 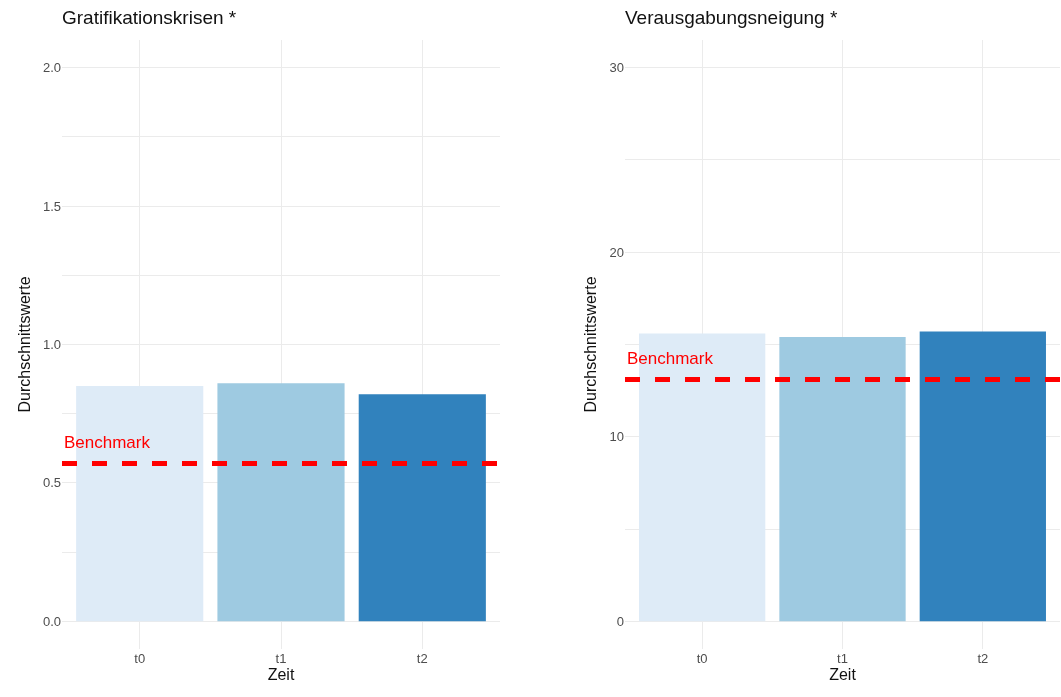 I want to click on chart-title: Gratifikationskrisen *, so click(x=149, y=17).